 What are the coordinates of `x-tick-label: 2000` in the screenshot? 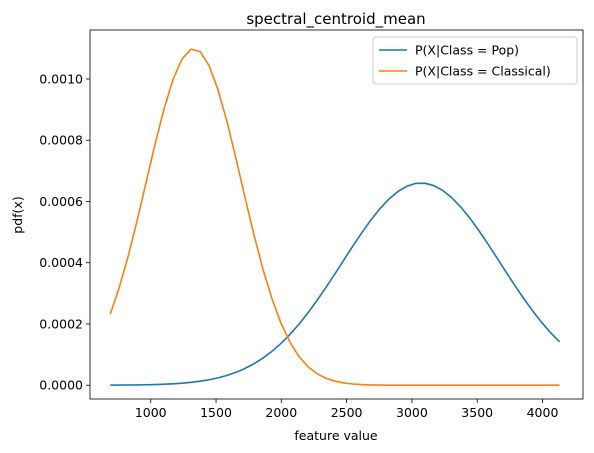 It's located at (281, 412).